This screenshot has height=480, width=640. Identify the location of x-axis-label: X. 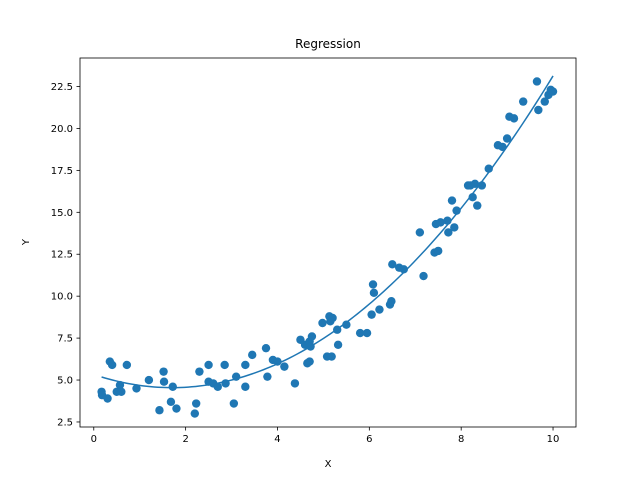
(328, 464).